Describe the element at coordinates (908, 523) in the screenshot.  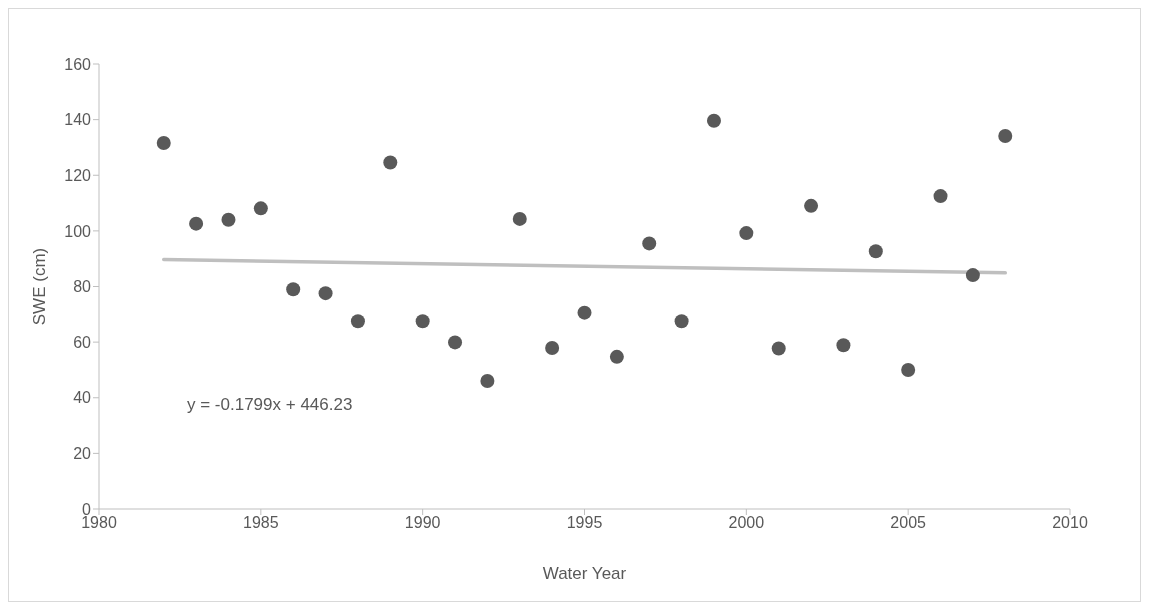
I see `x-tick-label: 2005` at that location.